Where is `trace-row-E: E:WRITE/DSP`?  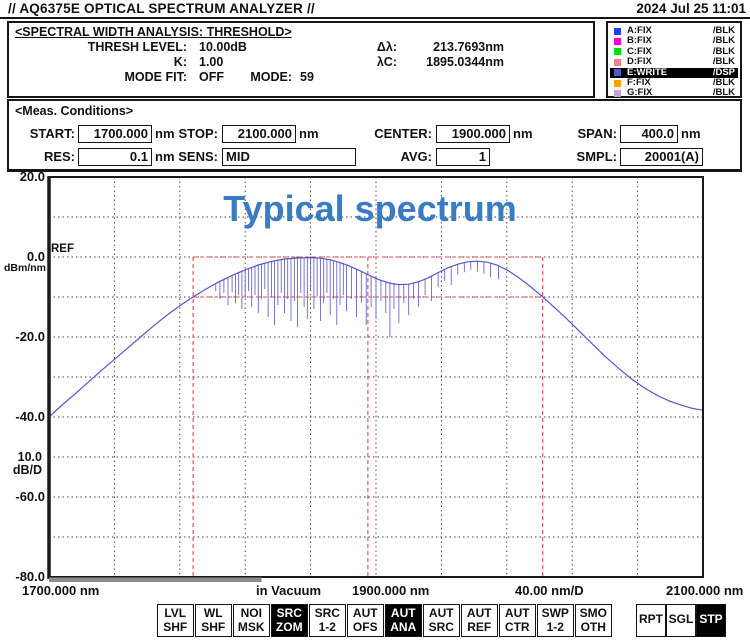 trace-row-E: E:WRITE/DSP is located at coordinates (674, 72).